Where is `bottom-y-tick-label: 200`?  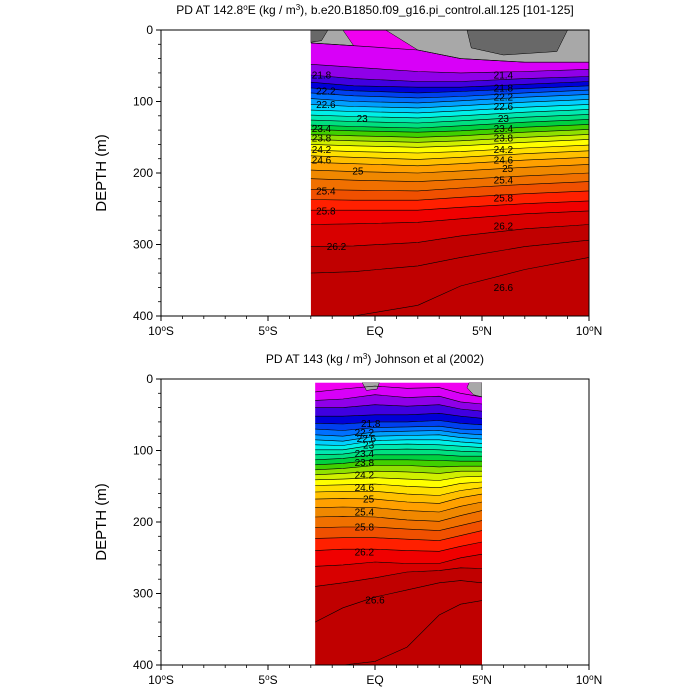 bottom-y-tick-label: 200 is located at coordinates (143, 522).